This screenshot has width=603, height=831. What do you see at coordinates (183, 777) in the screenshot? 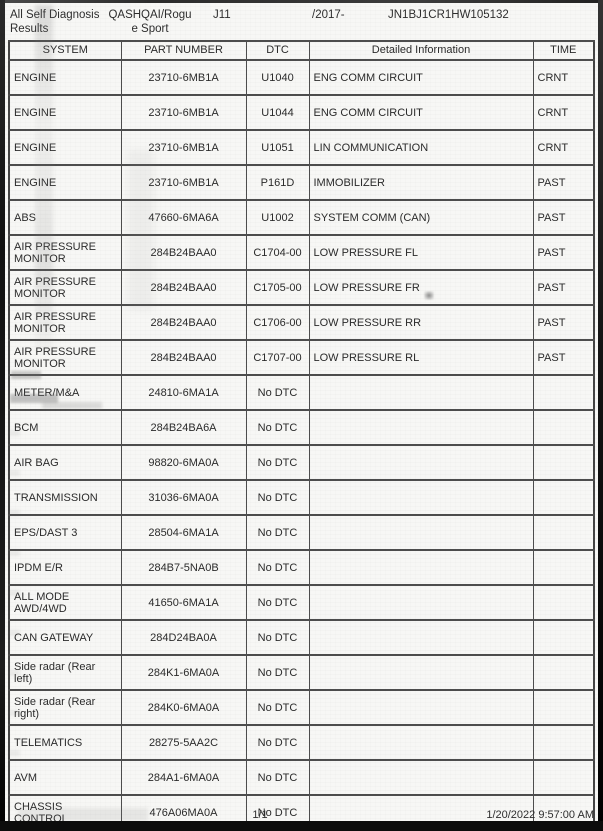
I see `cell-part-number: 284A1-6MA0A` at bounding box center [183, 777].